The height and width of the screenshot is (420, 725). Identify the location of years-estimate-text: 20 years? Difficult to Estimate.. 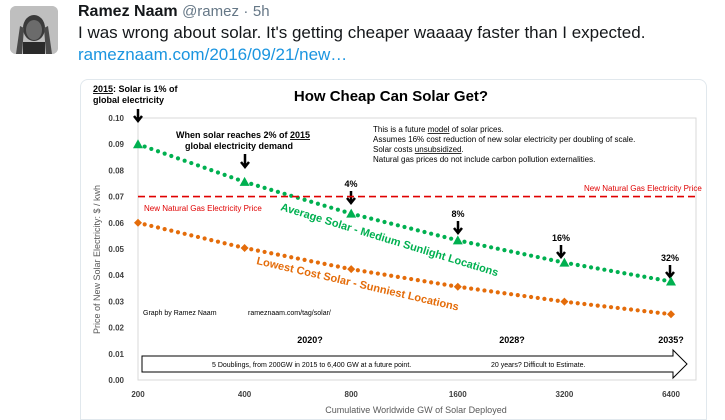
(538, 365).